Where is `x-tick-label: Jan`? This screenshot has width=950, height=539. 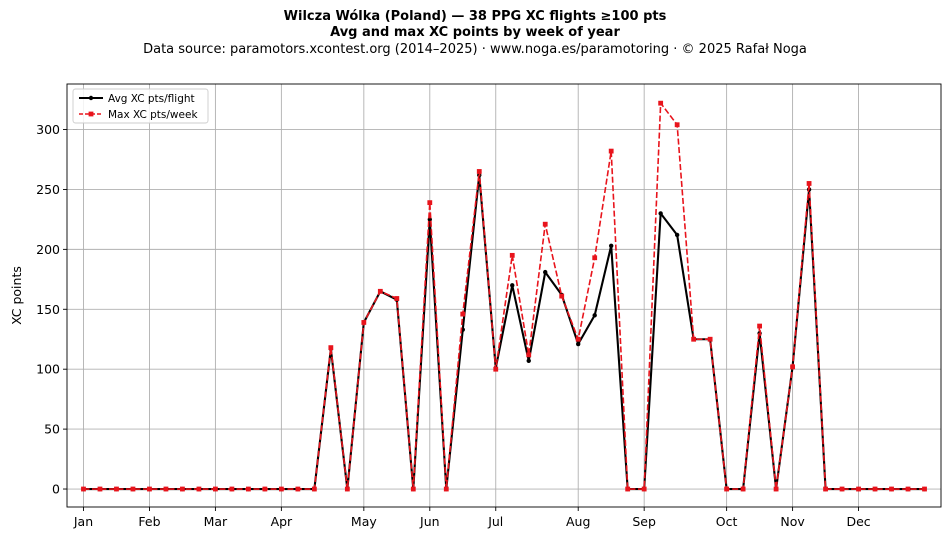 x-tick-label: Jan is located at coordinates (83, 521).